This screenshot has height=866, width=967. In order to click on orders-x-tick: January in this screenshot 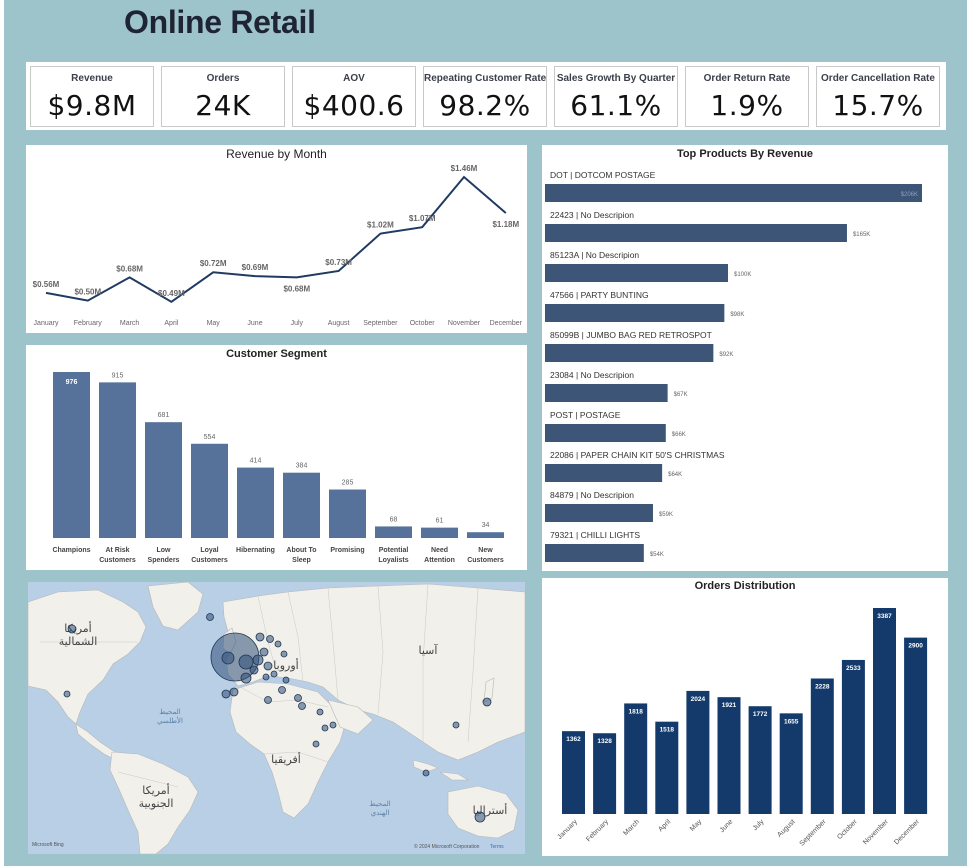, I will do `click(567, 829)`.